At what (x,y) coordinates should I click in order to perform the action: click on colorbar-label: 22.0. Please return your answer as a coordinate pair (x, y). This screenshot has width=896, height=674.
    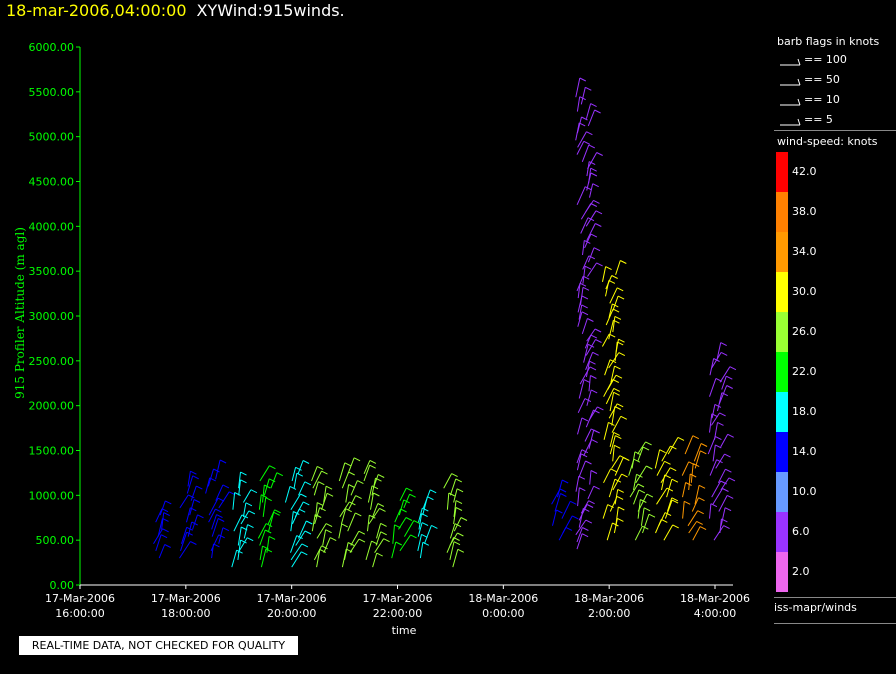
    Looking at the image, I should click on (804, 371).